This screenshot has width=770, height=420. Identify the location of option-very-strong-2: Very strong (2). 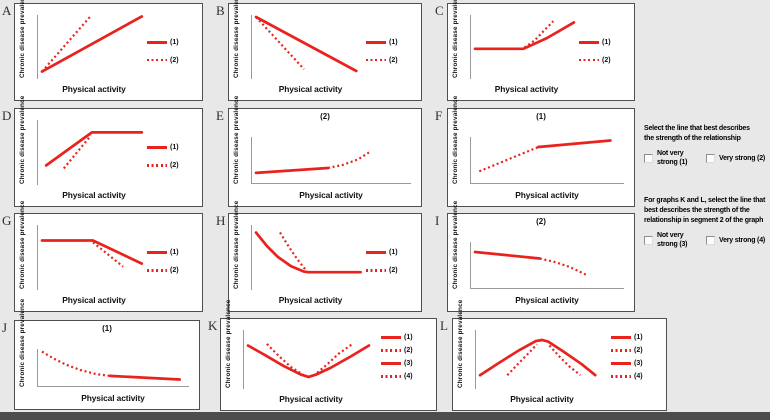
(735, 158).